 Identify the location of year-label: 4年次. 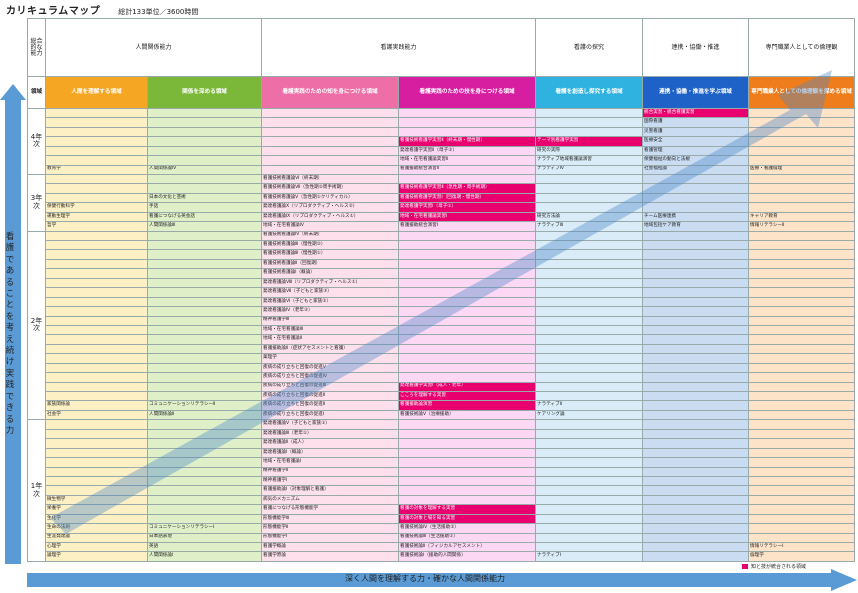
(36, 141).